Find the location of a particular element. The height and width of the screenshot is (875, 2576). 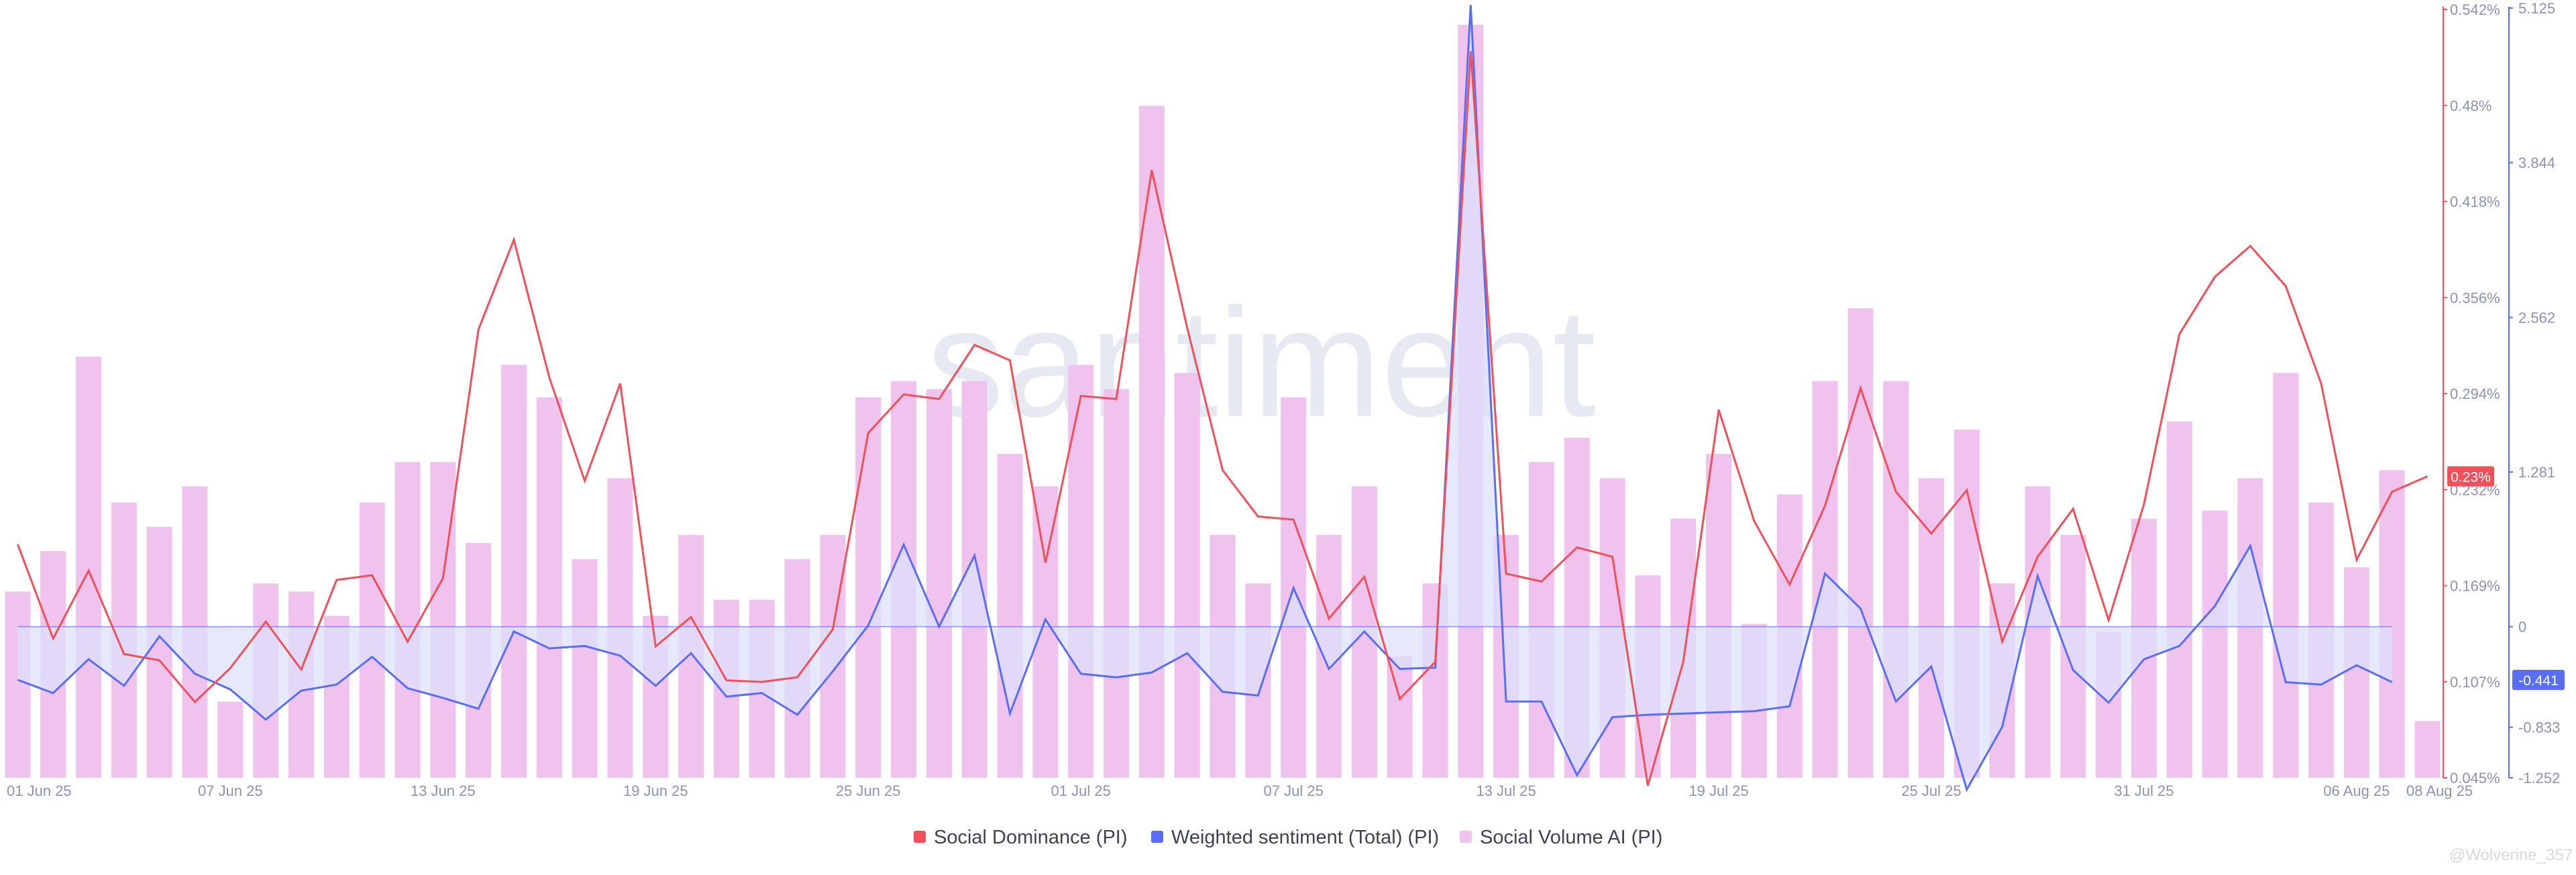

user-watermark: @Wolverine_357 is located at coordinates (2511, 855).